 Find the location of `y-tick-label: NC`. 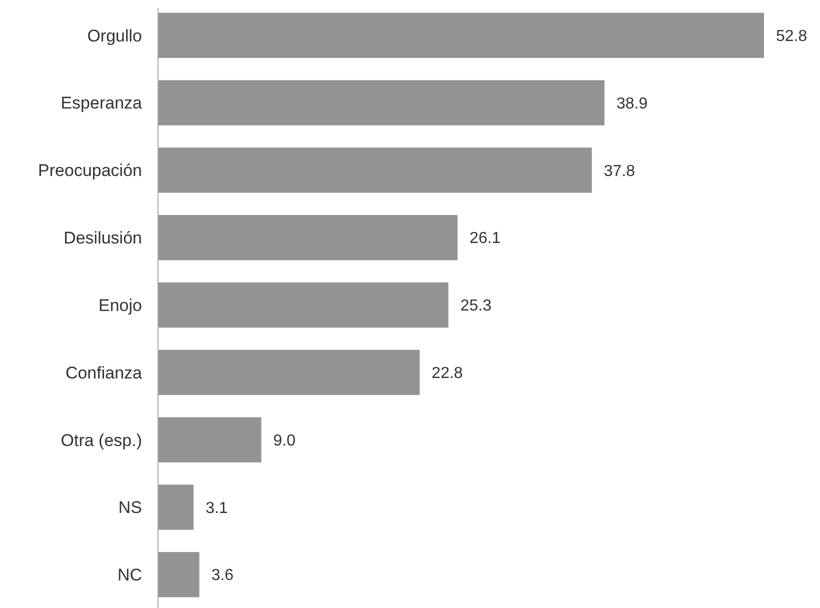

y-tick-label: NC is located at coordinates (129, 575).